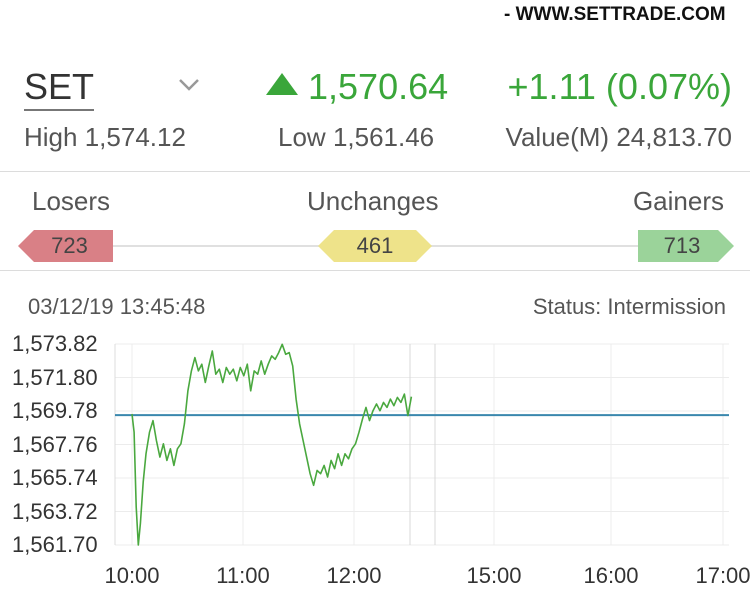  Describe the element at coordinates (282, 84) in the screenshot. I see `triangle-up-icon` at that location.